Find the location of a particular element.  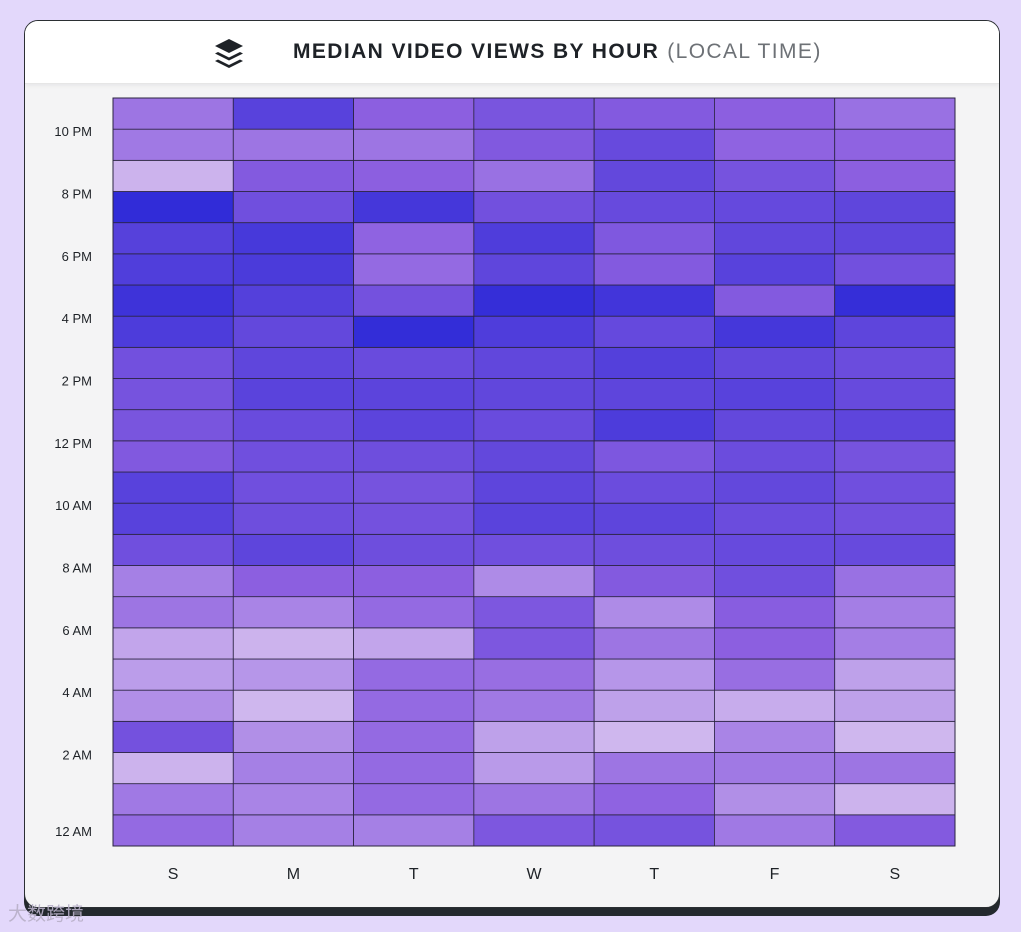

y-tick-label: 12 PM is located at coordinates (73, 443).